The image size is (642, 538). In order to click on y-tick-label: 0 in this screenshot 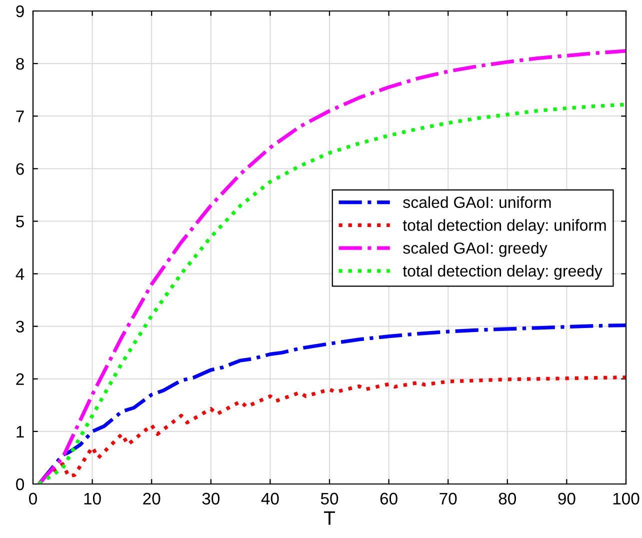, I will do `click(20, 484)`.